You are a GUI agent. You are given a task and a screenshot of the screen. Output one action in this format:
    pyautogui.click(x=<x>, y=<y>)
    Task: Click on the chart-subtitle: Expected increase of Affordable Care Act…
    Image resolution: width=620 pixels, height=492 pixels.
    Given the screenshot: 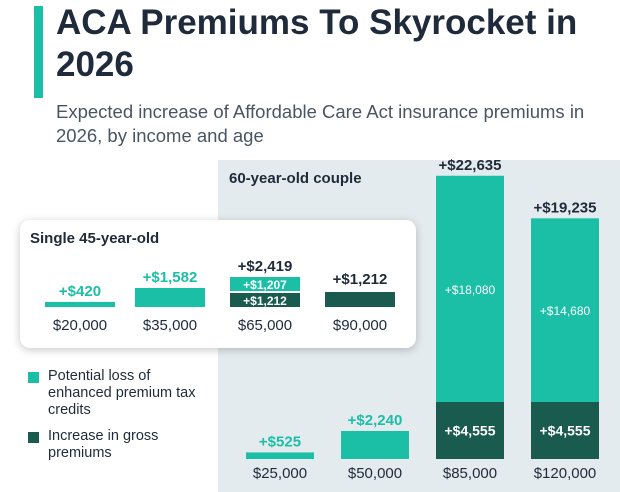 What is the action you would take?
    pyautogui.click(x=320, y=123)
    